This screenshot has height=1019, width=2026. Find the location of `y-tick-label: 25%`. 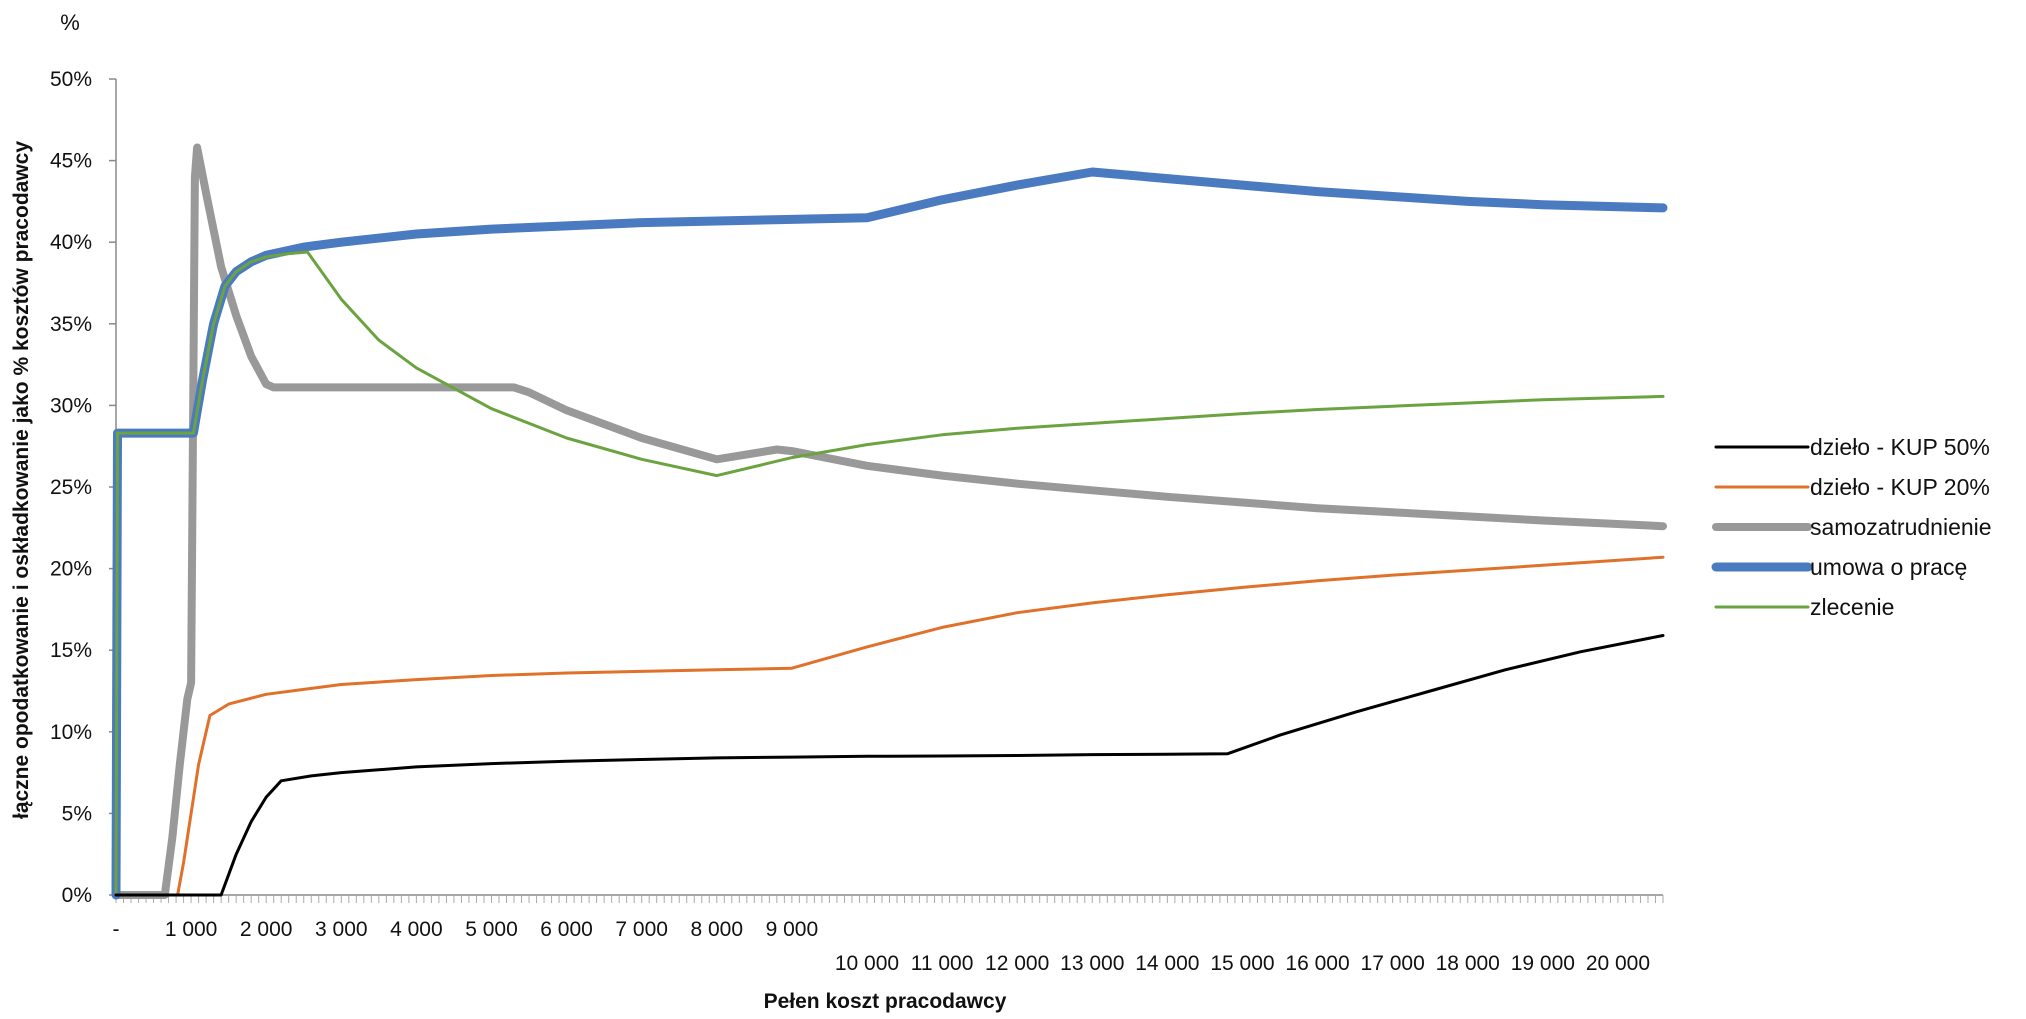

y-tick-label: 25% is located at coordinates (71, 487).